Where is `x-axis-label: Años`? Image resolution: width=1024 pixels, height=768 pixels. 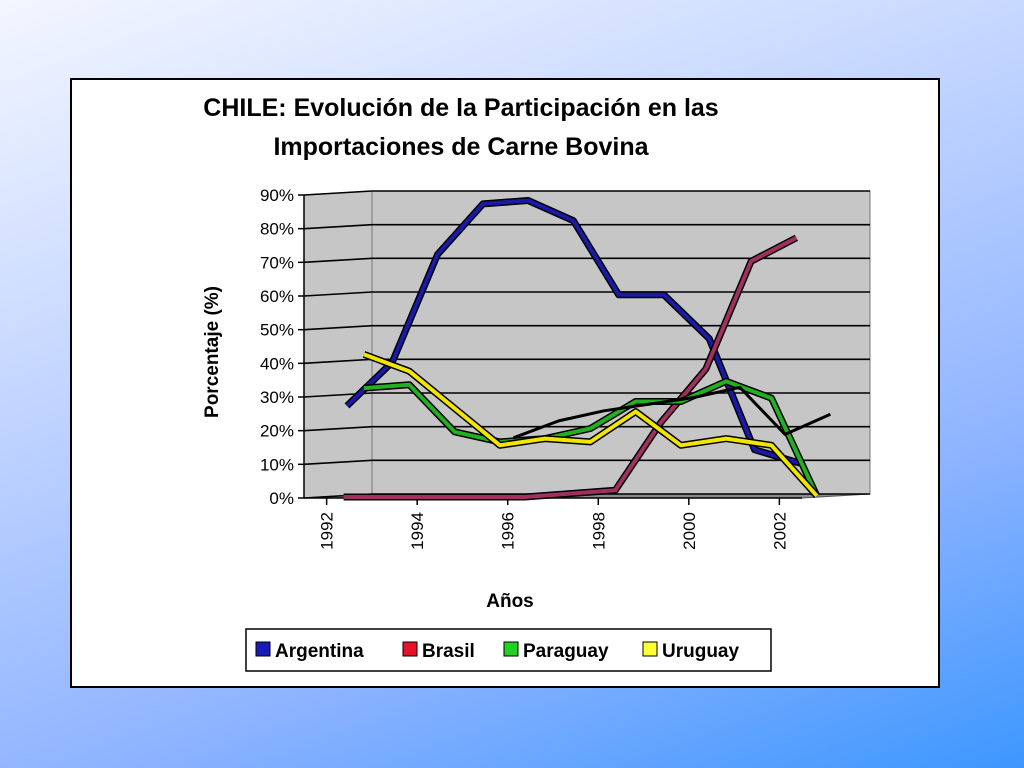 x-axis-label: Años is located at coordinates (510, 601).